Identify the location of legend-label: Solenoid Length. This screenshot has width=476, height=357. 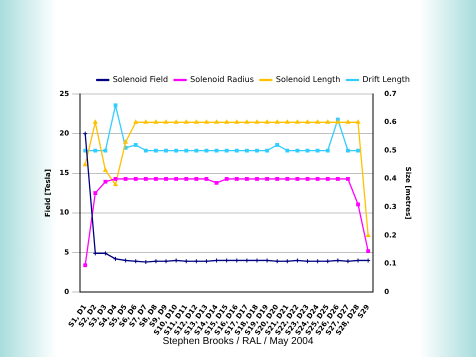
(308, 79).